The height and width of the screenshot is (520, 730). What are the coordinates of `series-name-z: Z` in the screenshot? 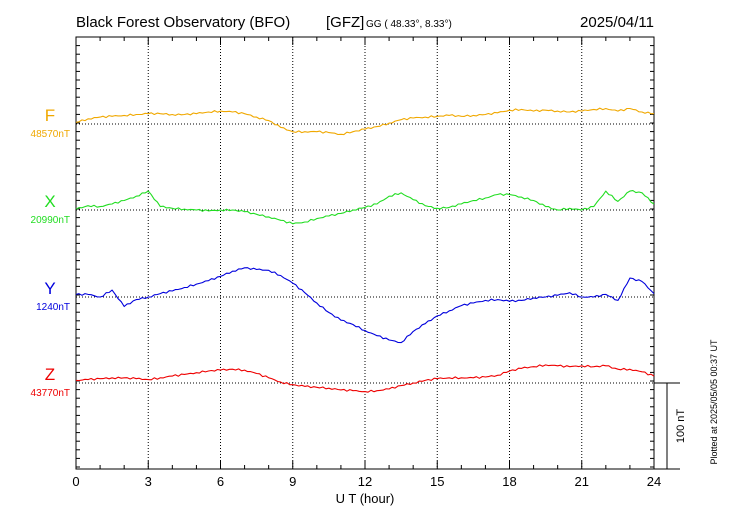 It's located at (50, 374).